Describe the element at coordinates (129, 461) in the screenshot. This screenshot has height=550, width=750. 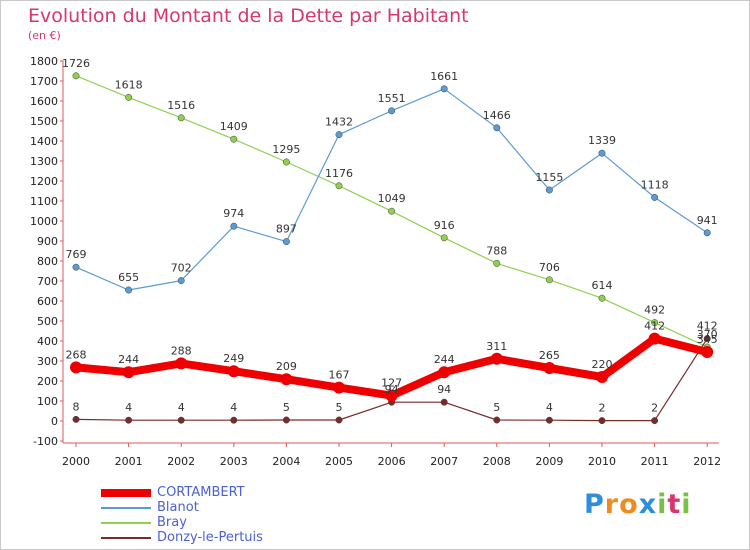
I see `x-tick-label: 2001` at that location.